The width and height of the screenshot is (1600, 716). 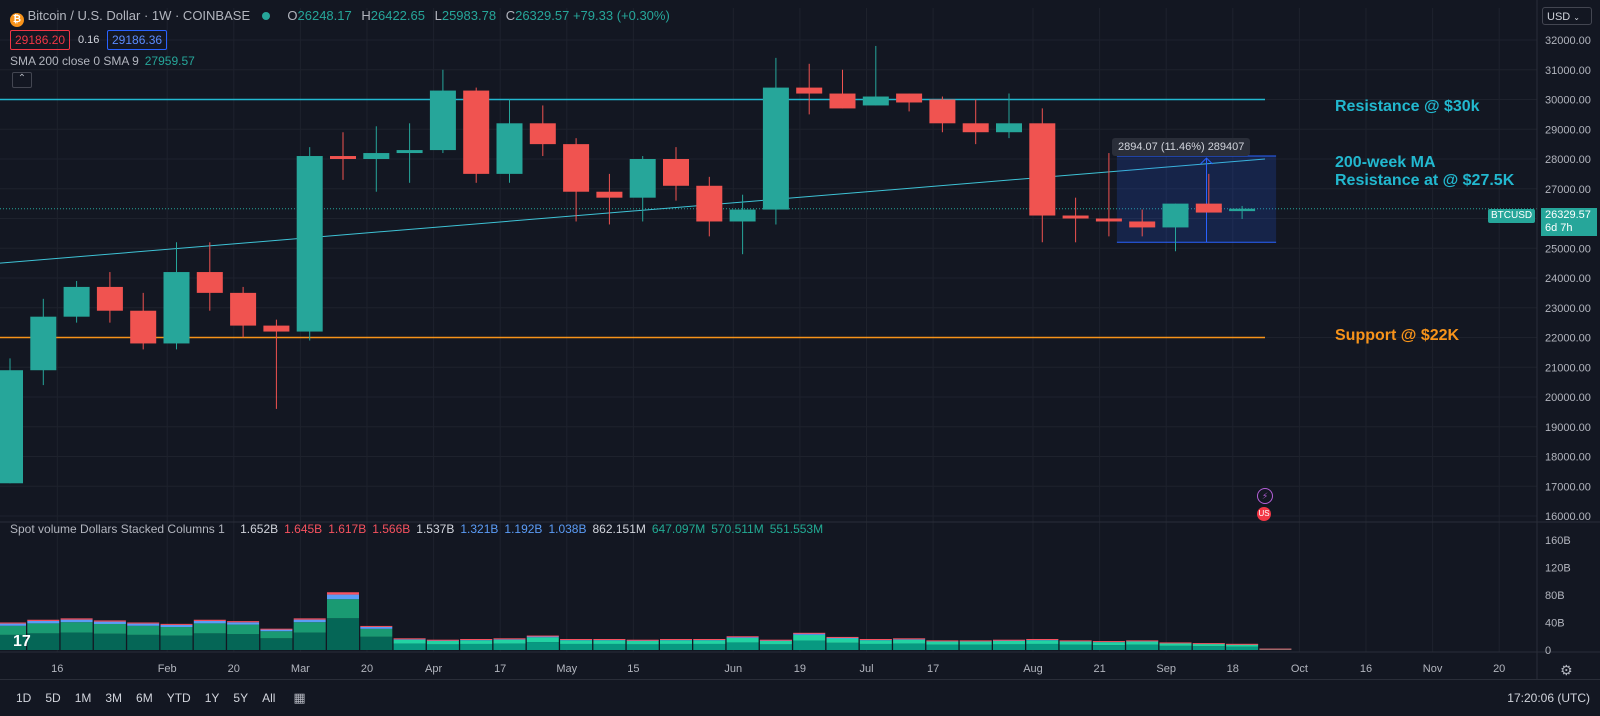 I want to click on volume-tick-label: 40B, so click(x=1555, y=624).